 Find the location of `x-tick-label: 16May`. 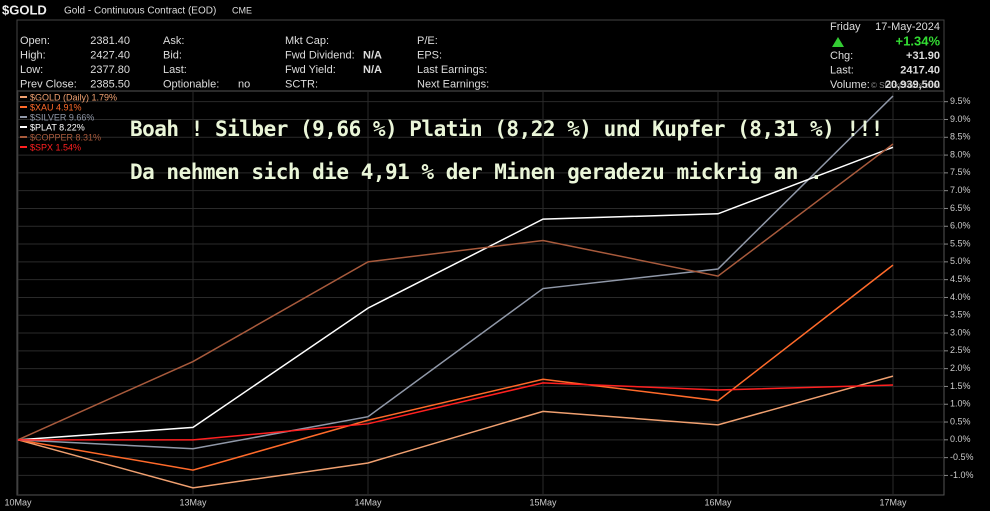

x-tick-label: 16May is located at coordinates (718, 502).